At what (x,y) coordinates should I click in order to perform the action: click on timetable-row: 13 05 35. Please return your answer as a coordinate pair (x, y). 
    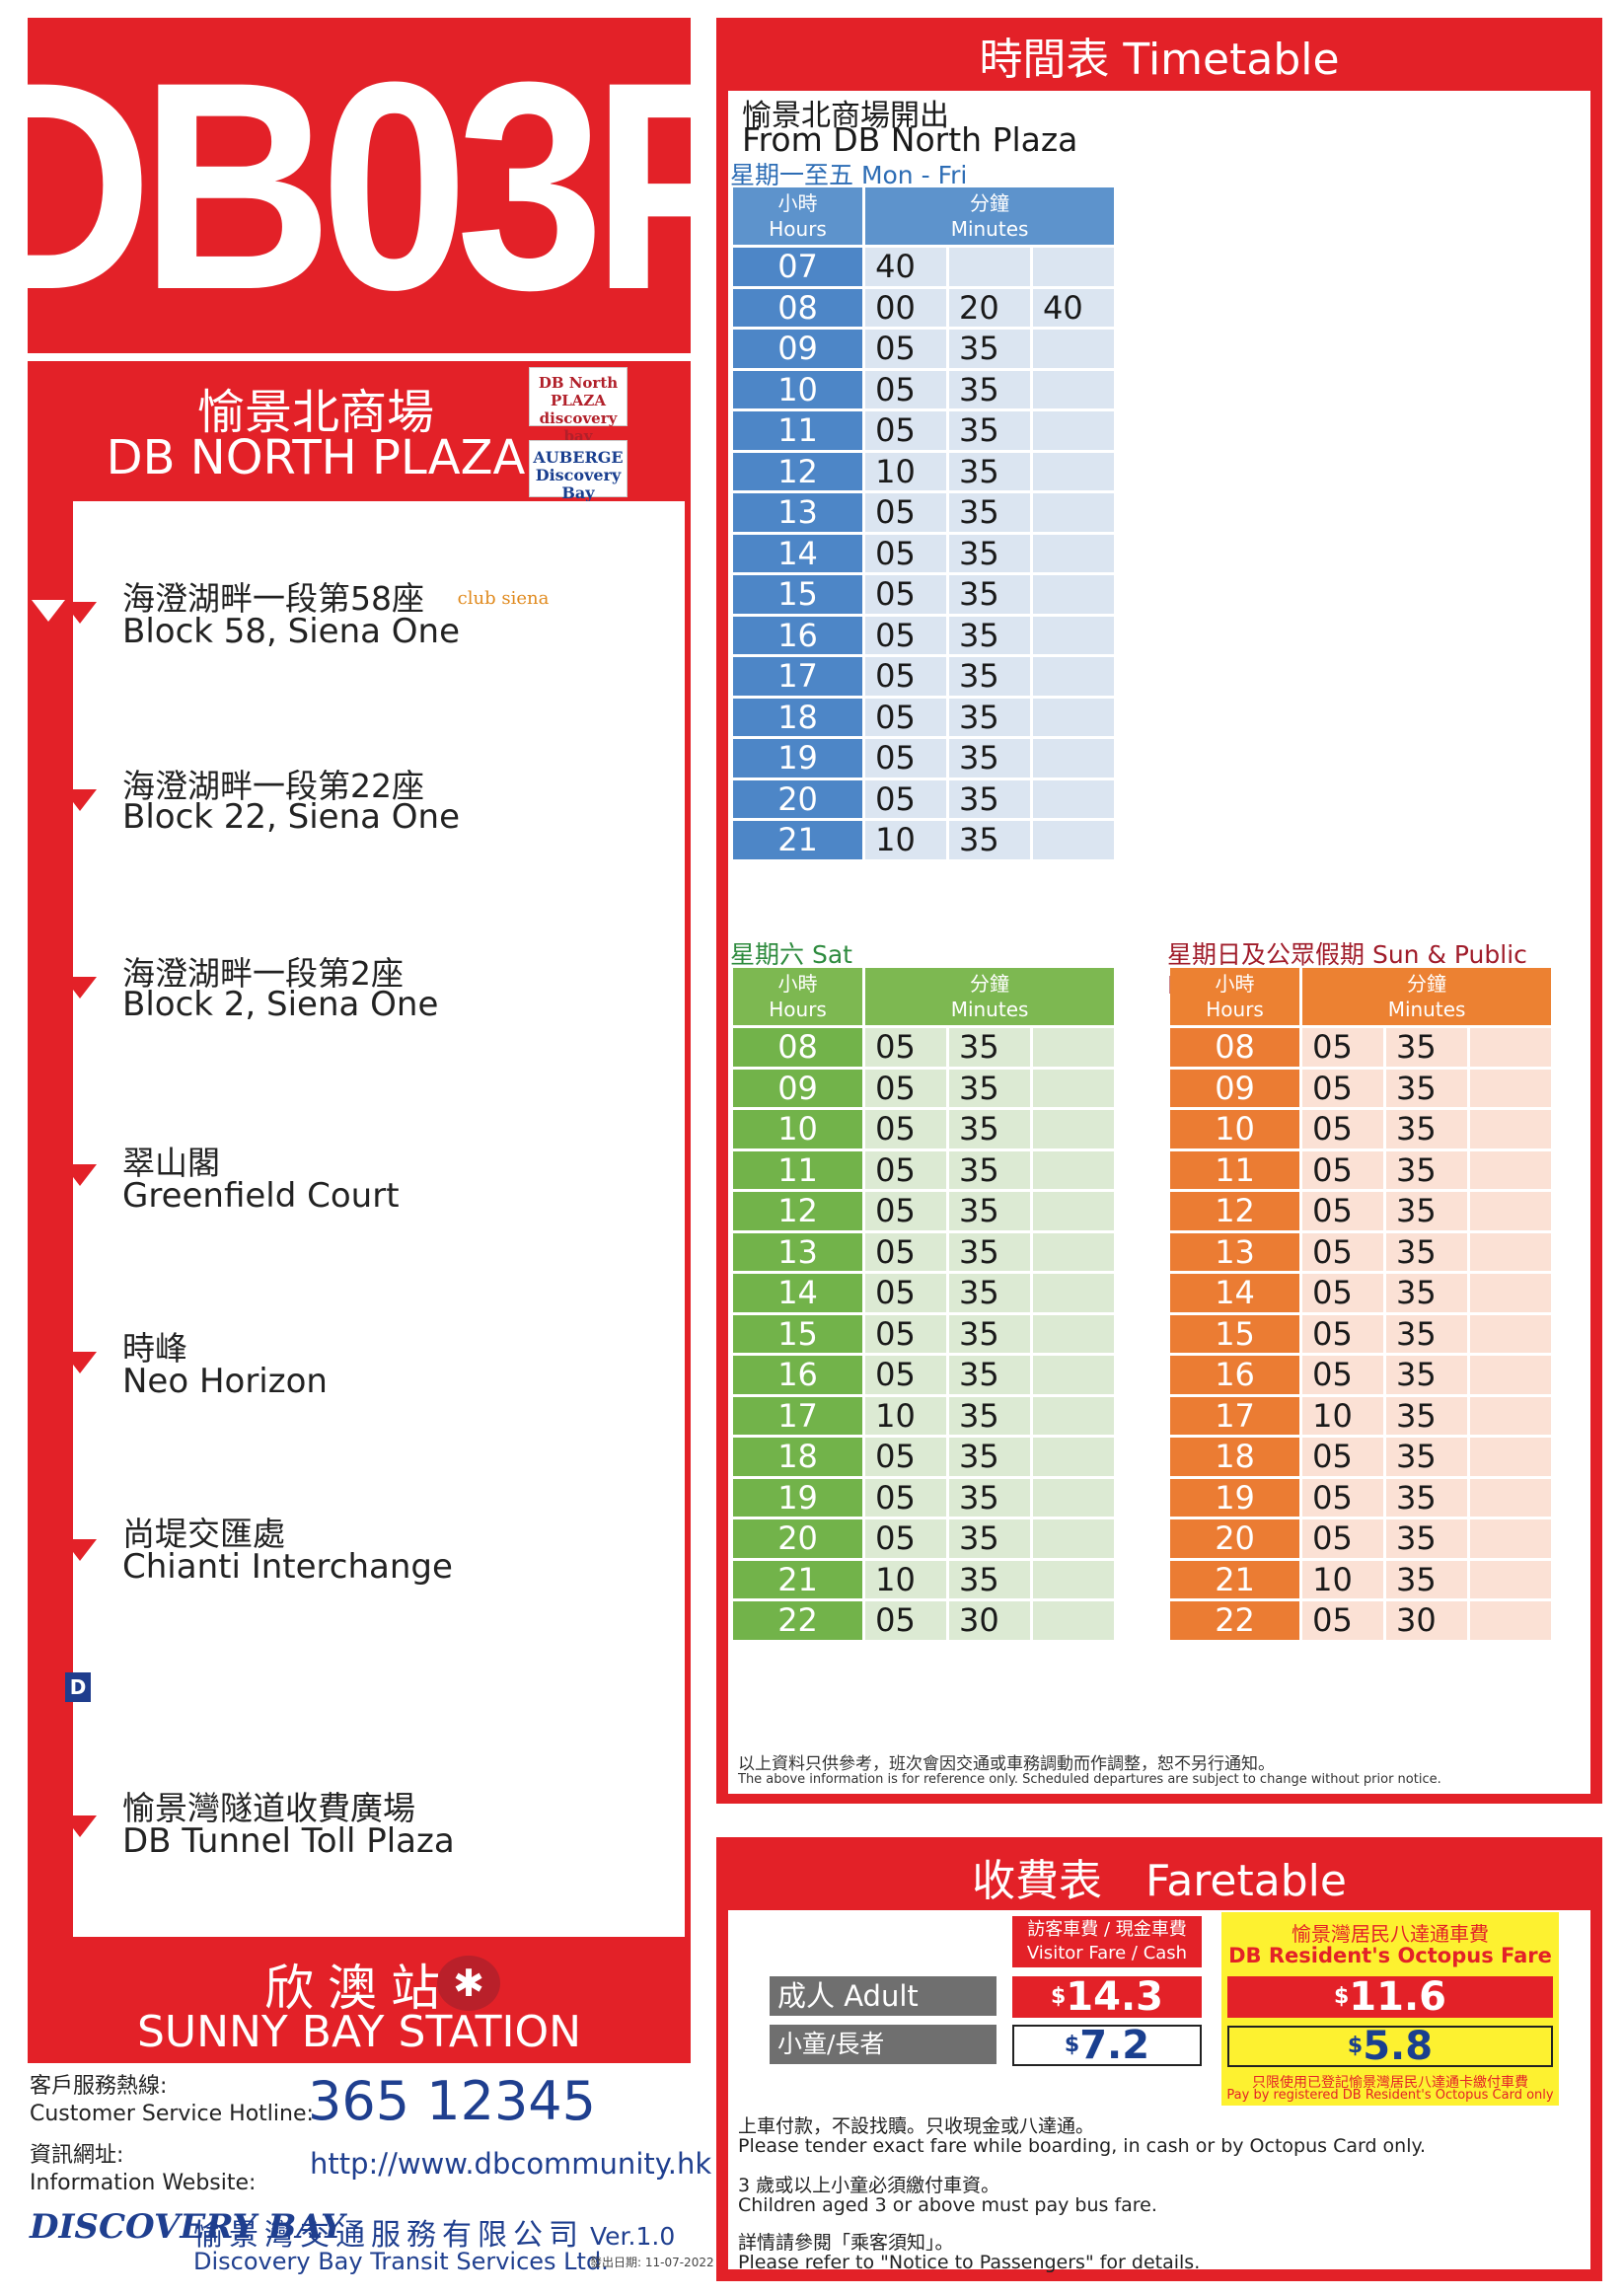
    Looking at the image, I should click on (923, 512).